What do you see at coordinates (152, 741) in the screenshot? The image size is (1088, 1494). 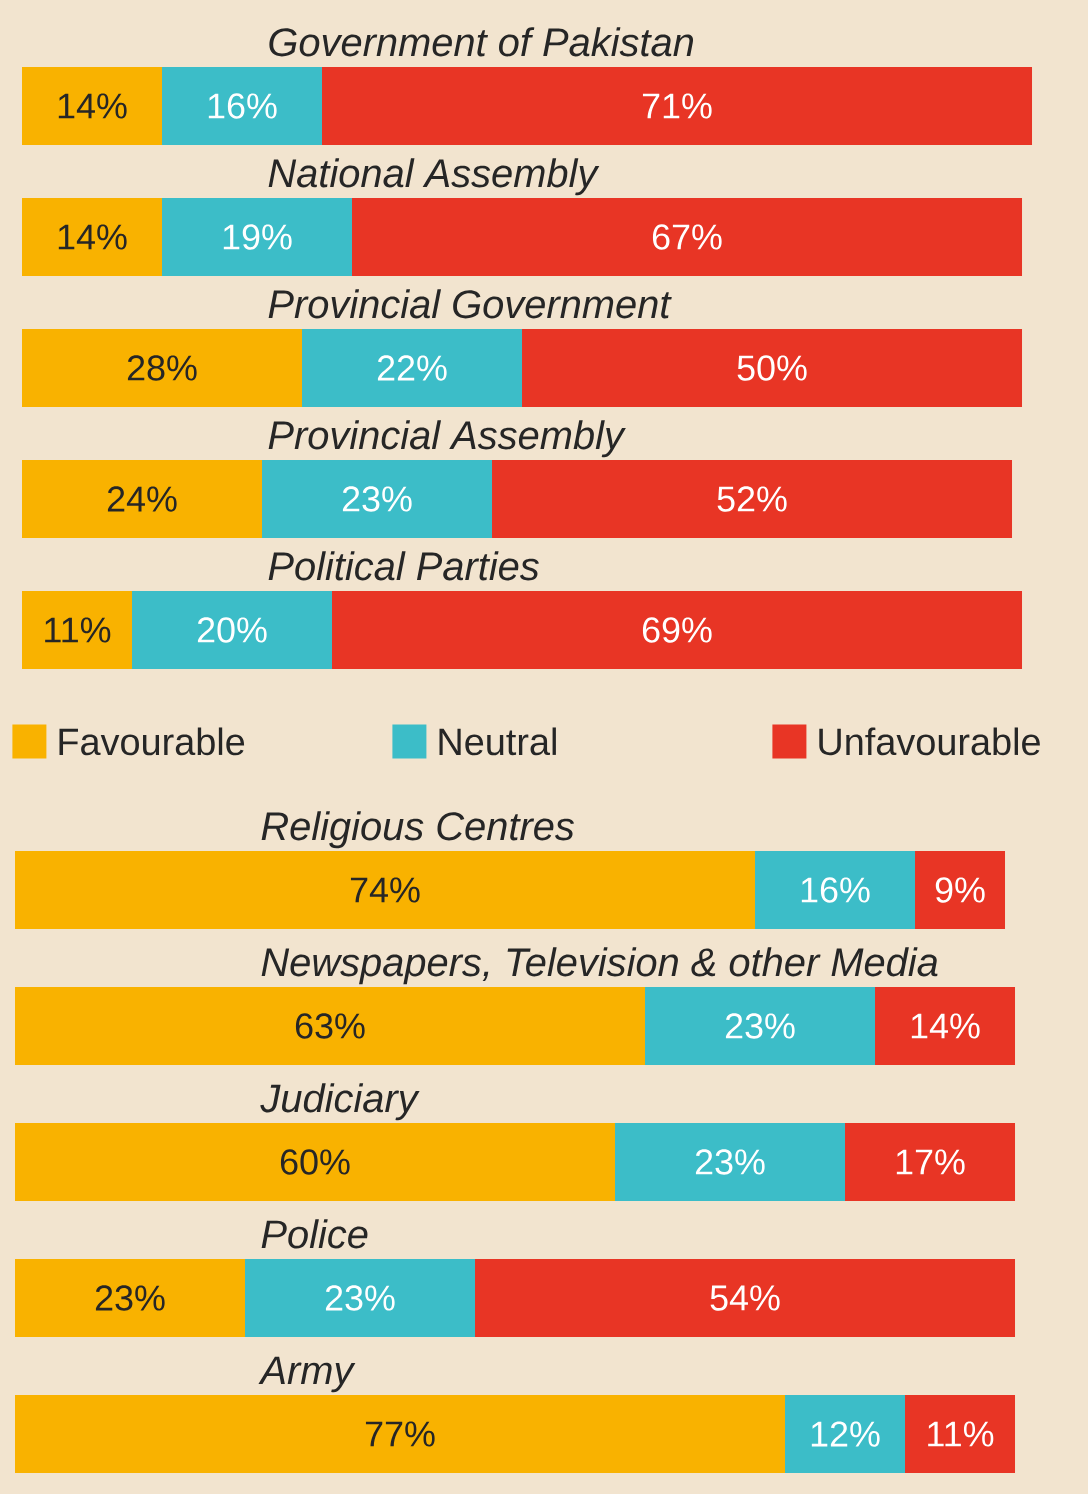 I see `legend-label: Favourable` at bounding box center [152, 741].